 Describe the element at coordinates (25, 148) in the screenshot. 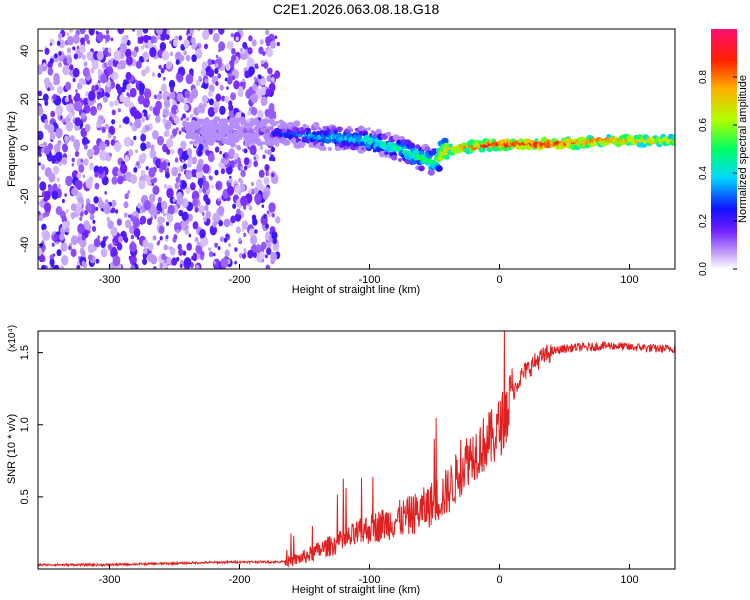

I see `heatmap-y-tick-label: 0` at that location.